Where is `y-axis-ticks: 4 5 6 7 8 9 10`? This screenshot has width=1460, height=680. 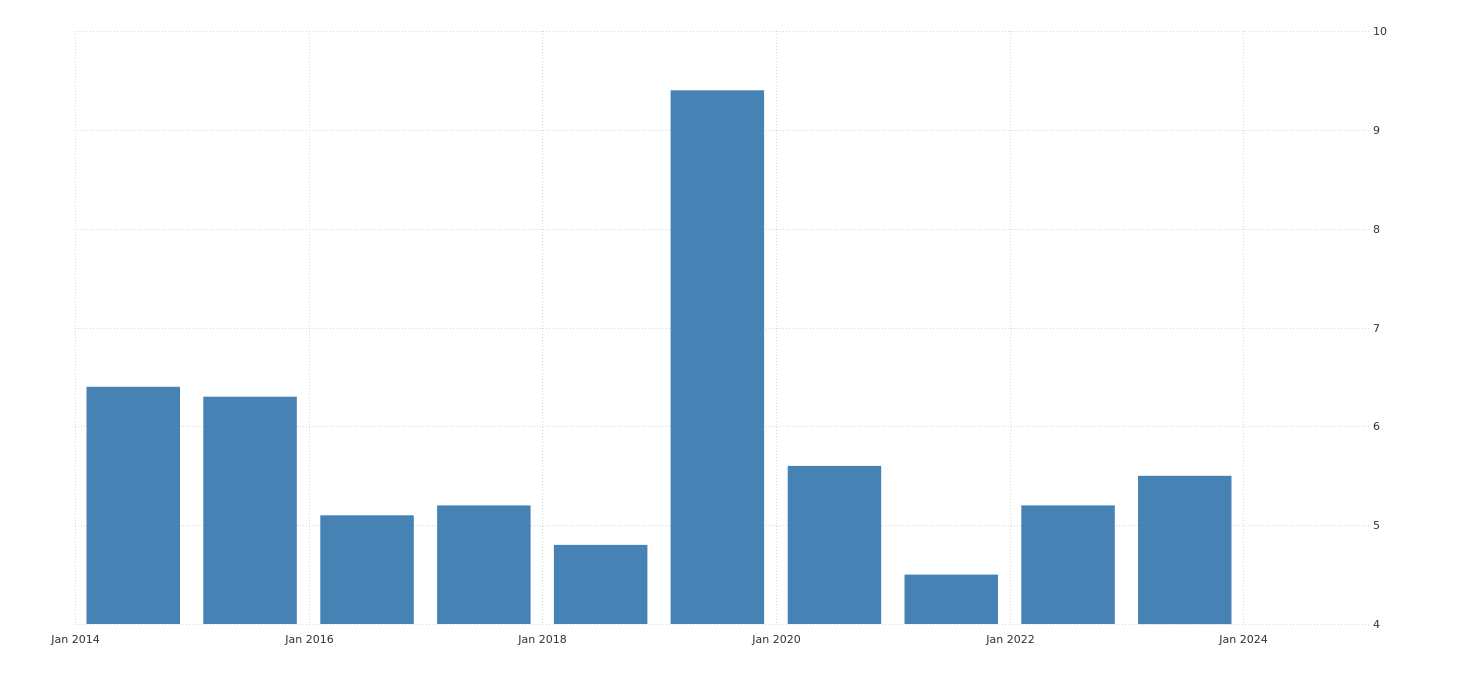
y-axis-ticks: 4 5 6 7 8 9 10 is located at coordinates (1380, 328).